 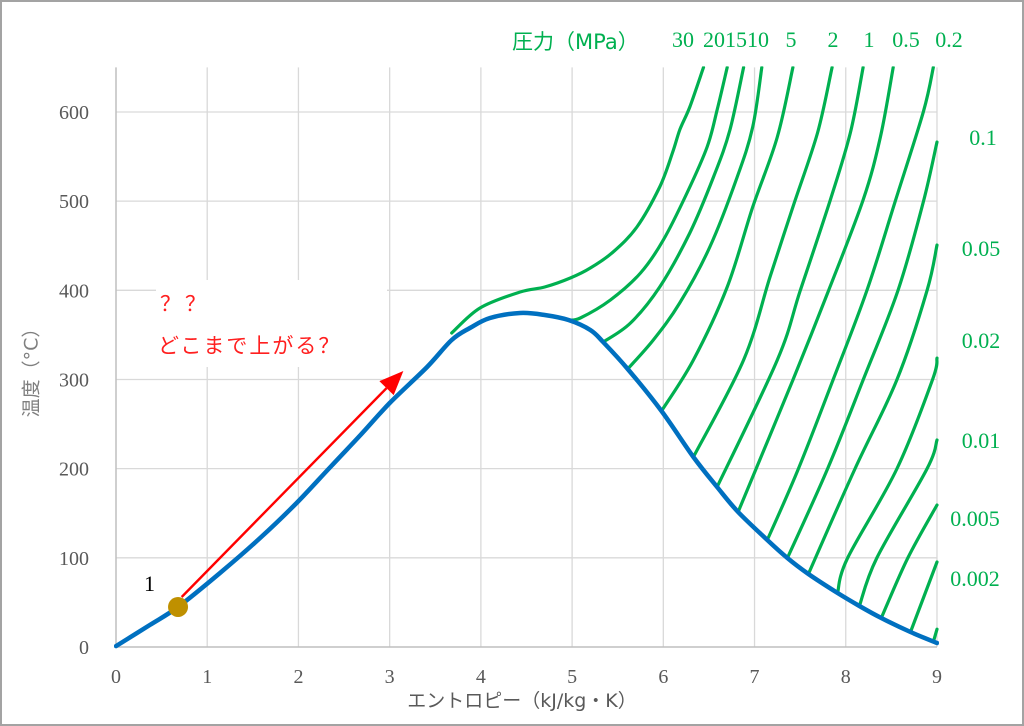 I want to click on x-tick-label: 6, so click(x=663, y=677).